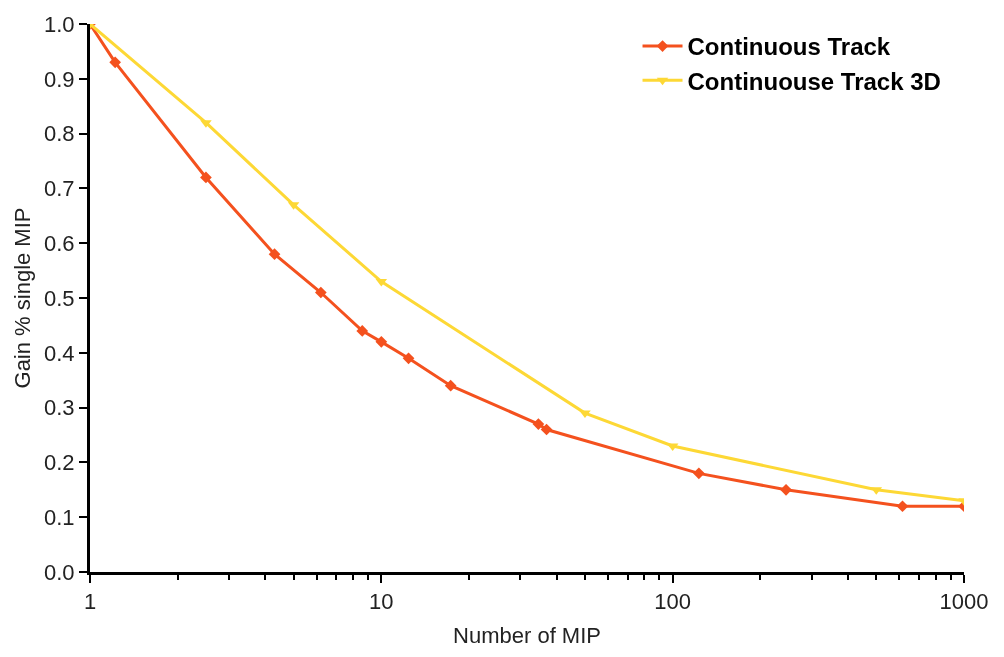 The image size is (1004, 657). I want to click on y-tick-label: 0.7, so click(59, 189).